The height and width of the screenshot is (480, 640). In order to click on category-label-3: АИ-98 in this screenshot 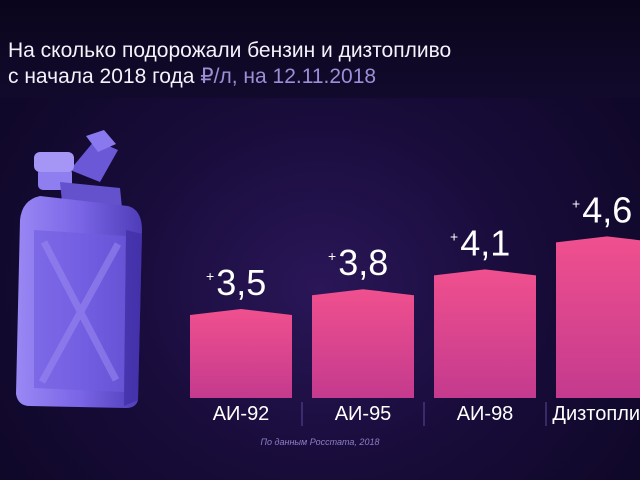, I will do `click(485, 414)`.